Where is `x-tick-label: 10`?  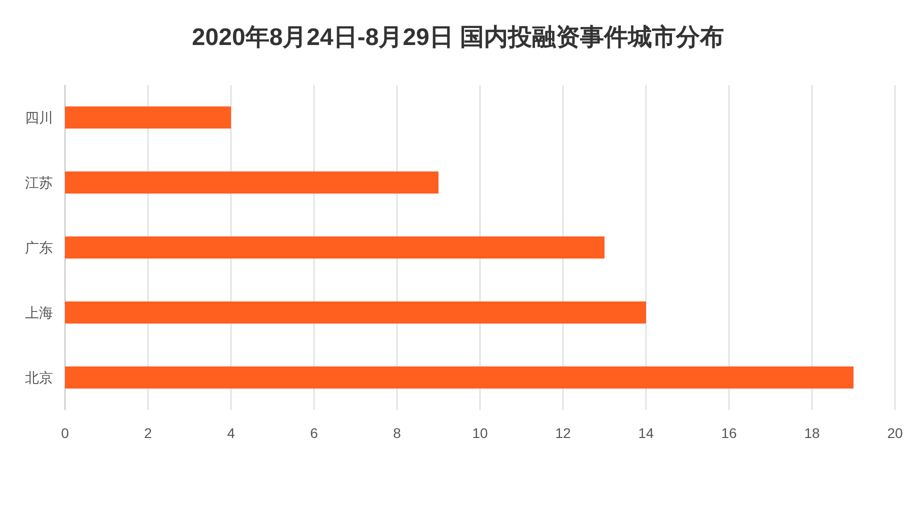 x-tick-label: 10 is located at coordinates (480, 433).